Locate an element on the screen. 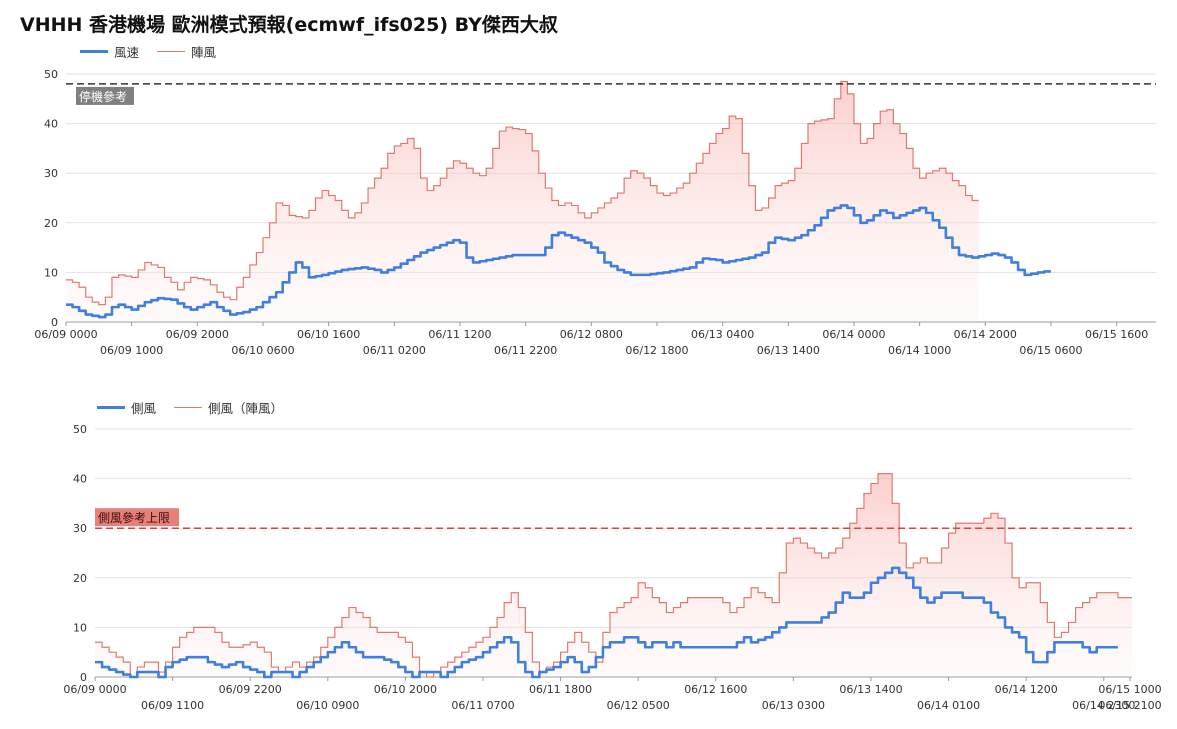 This screenshot has width=1177, height=729. page-title: VHHH 香港機場 歐洲模式預報(ecmwf_ifs025) BY傑西大叔 is located at coordinates (289, 25).